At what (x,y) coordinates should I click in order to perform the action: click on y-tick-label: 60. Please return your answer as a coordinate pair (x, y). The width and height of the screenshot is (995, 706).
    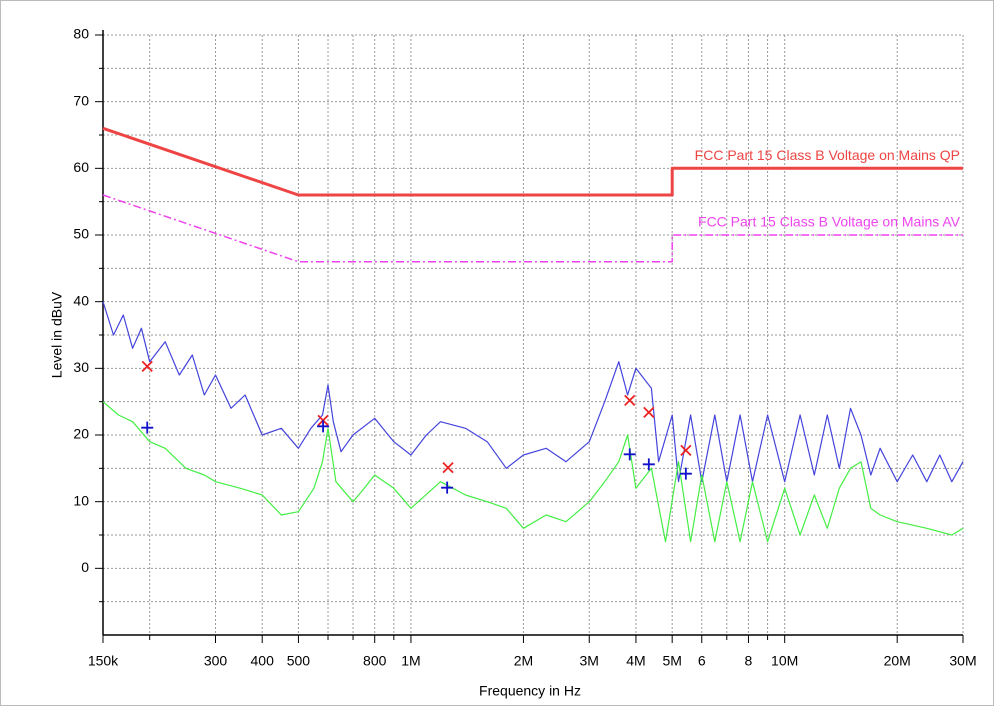
    Looking at the image, I should click on (81, 167).